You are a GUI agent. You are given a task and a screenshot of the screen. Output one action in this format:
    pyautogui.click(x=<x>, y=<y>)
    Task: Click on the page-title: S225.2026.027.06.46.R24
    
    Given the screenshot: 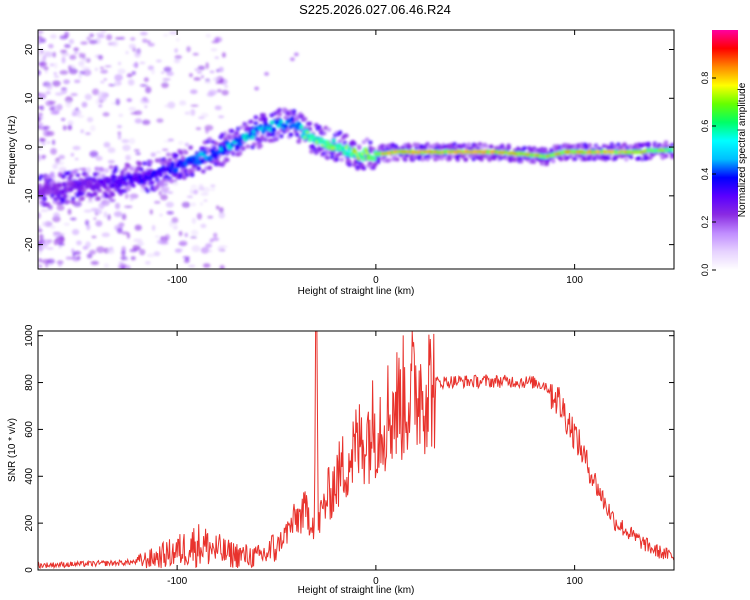 What is the action you would take?
    pyautogui.click(x=375, y=9)
    